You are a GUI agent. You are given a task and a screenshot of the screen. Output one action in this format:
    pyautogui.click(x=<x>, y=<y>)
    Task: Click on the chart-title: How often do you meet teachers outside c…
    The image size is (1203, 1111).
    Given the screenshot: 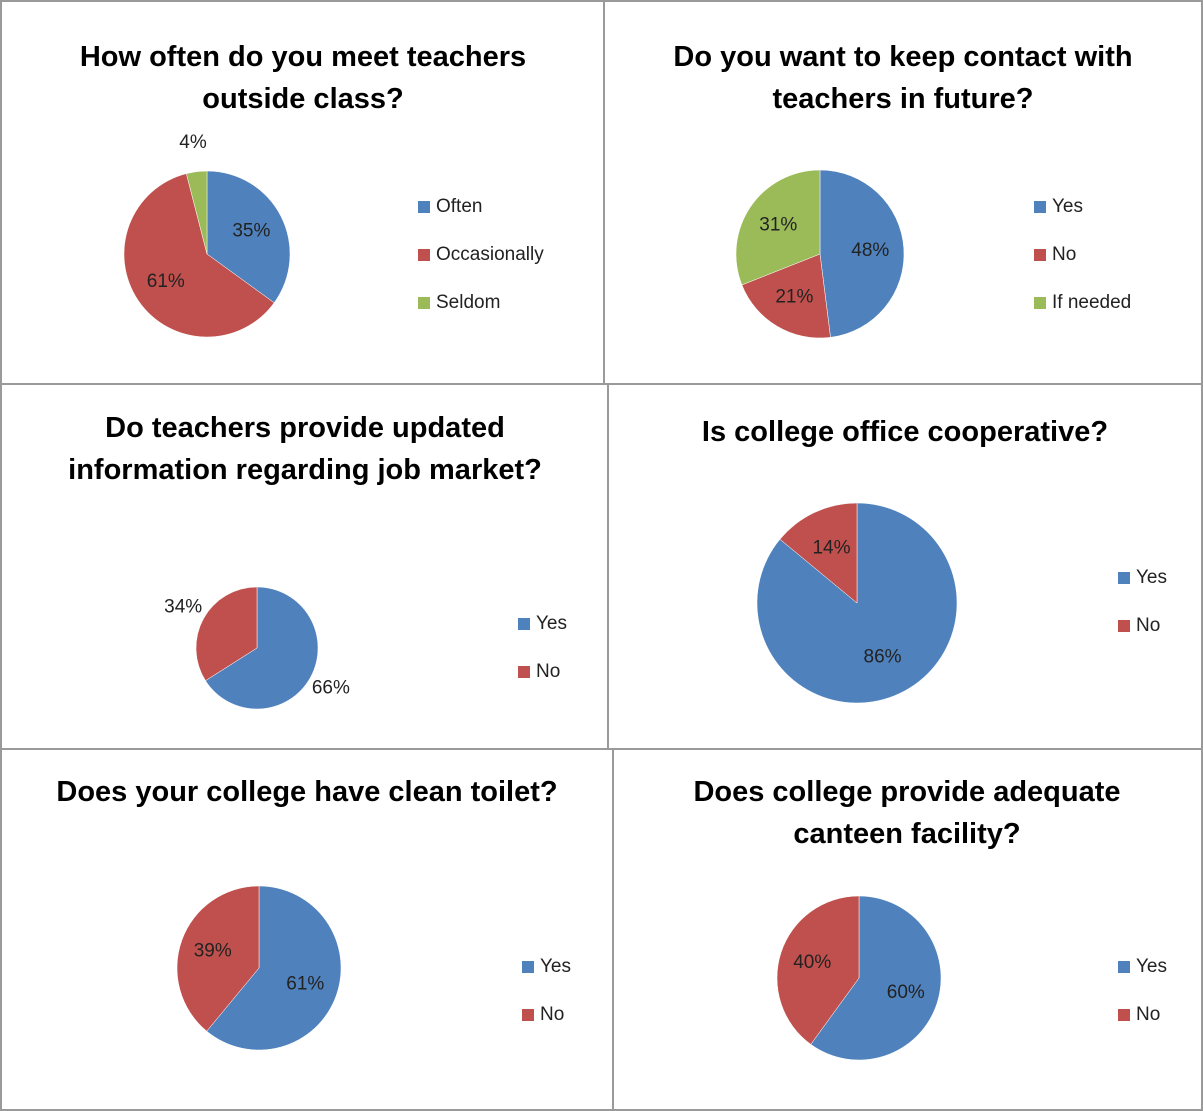 What is the action you would take?
    pyautogui.click(x=303, y=78)
    